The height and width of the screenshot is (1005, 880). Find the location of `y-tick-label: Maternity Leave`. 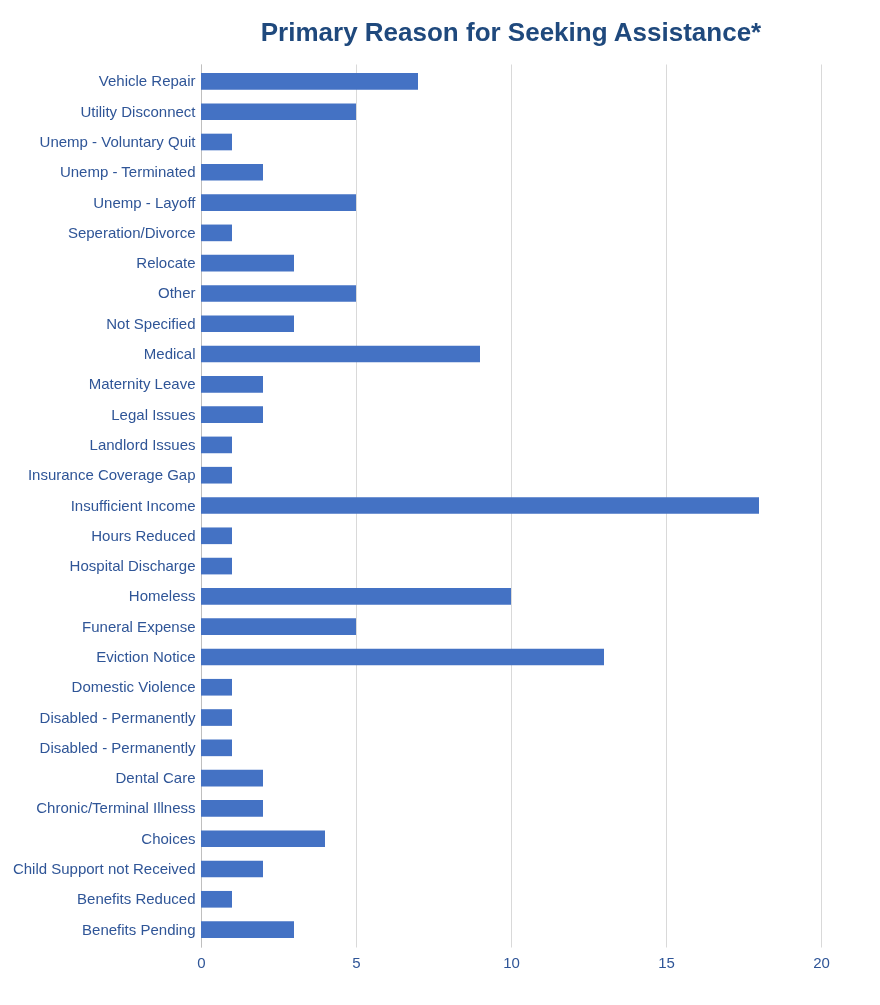

y-tick-label: Maternity Leave is located at coordinates (142, 384).